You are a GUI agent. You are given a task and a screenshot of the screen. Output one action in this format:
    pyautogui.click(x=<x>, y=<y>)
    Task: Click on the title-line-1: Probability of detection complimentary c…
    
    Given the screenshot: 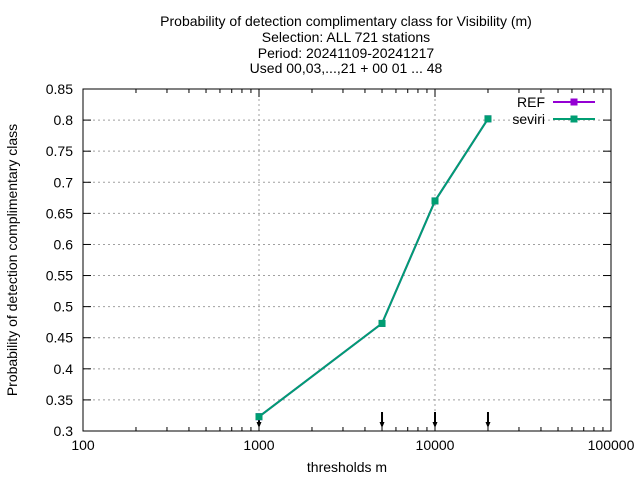 What is the action you would take?
    pyautogui.click(x=346, y=21)
    